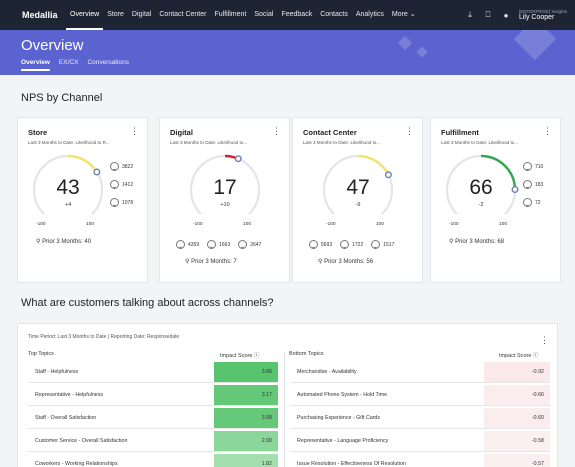 This screenshot has width=575, height=467. Describe the element at coordinates (342, 395) in the screenshot. I see `topic-label: Automated Phone System - Hold Time` at that location.